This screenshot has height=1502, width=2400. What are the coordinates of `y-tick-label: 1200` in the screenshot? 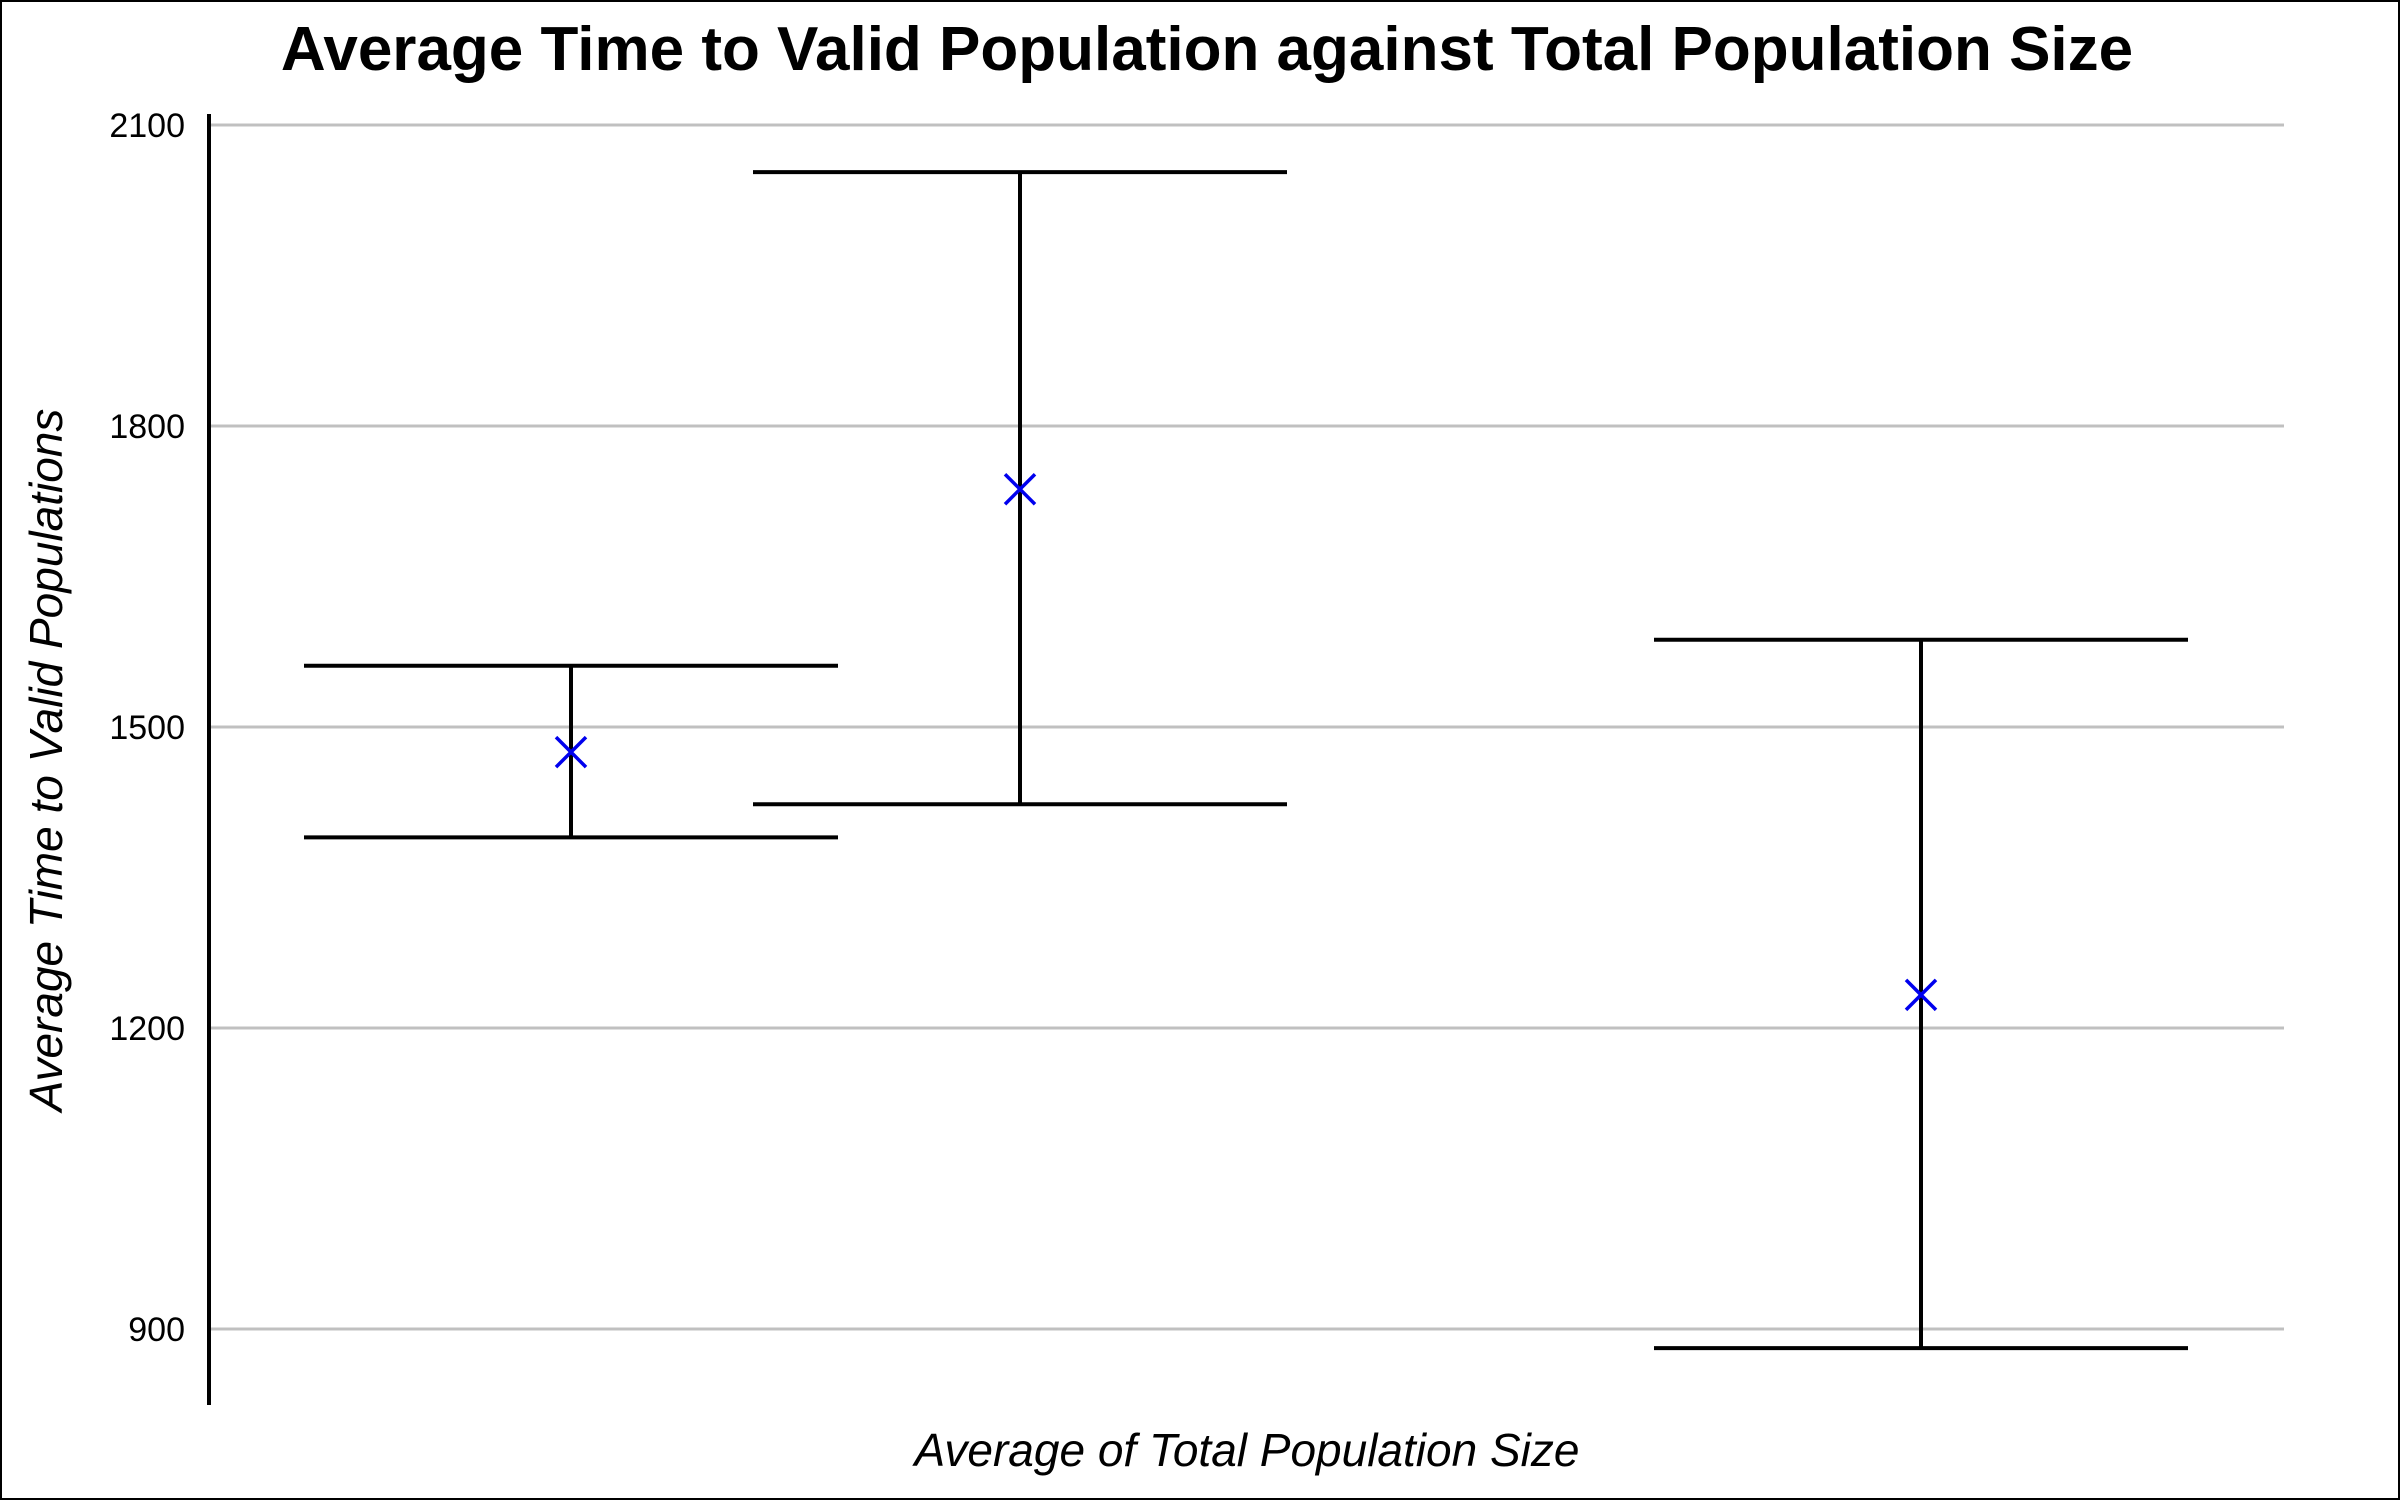 It's located at (147, 1029).